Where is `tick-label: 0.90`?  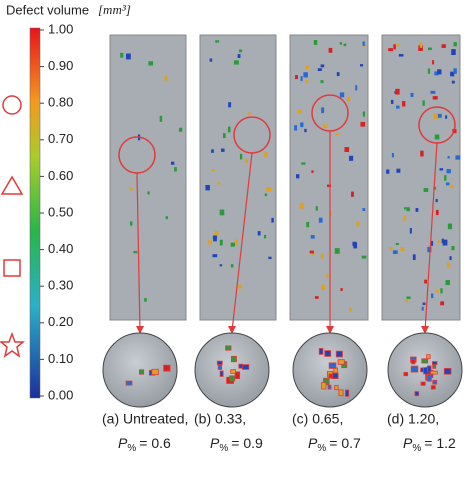
tick-label: 0.90 is located at coordinates (60, 65).